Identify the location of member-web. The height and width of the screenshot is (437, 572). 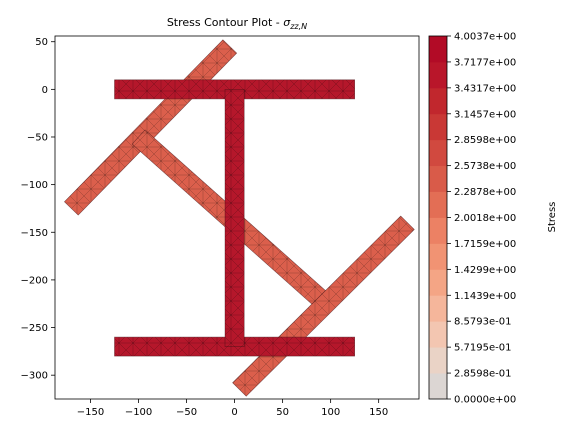
(234, 218).